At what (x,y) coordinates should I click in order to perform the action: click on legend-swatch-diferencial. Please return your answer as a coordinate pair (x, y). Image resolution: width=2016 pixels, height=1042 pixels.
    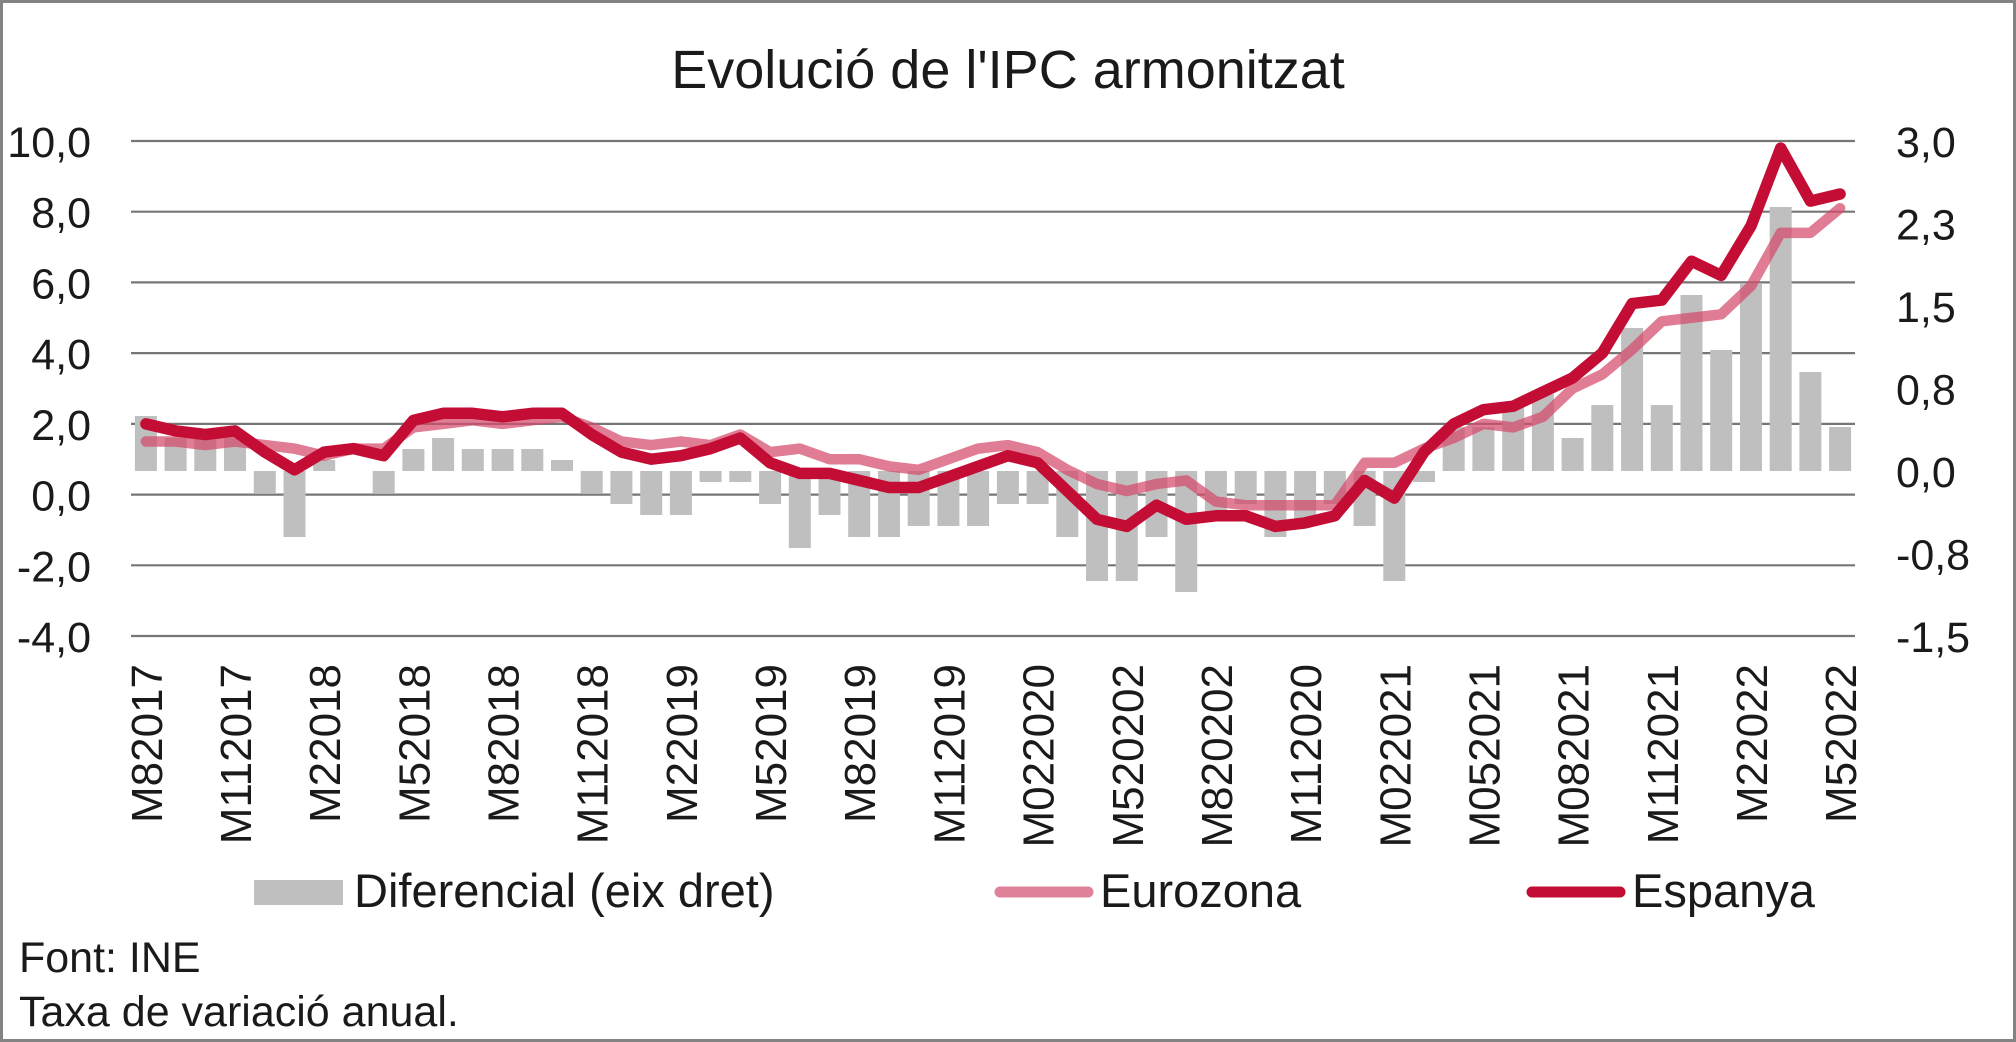
    Looking at the image, I should click on (298, 892).